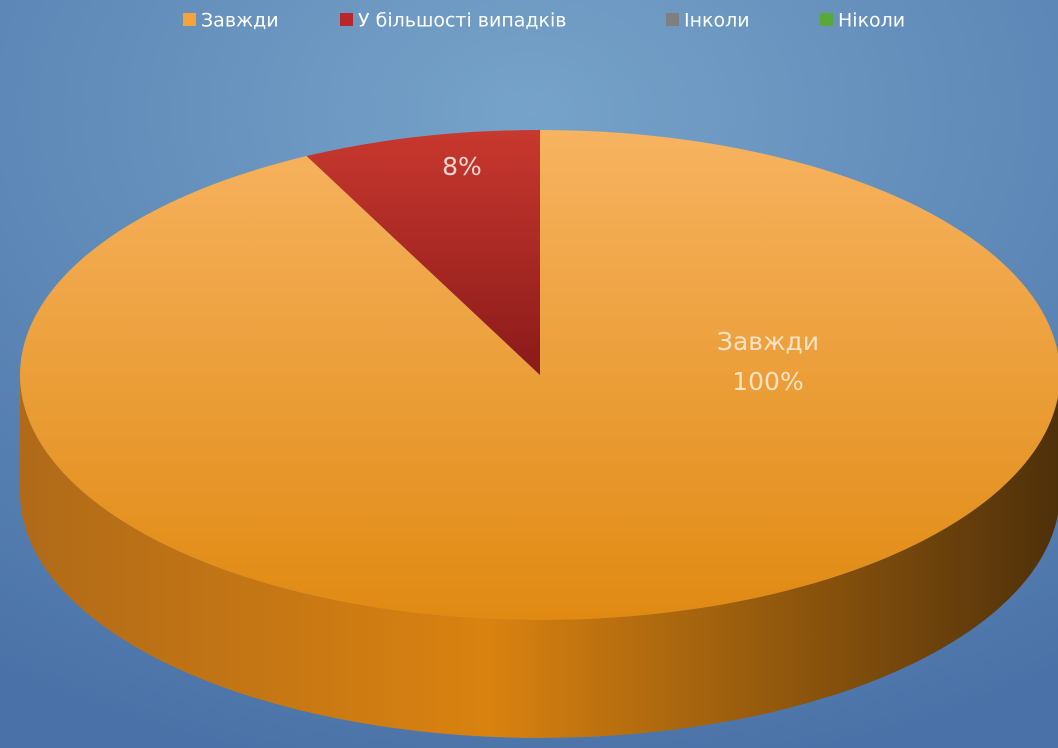  I want to click on pie-slice, so click(423, 252).